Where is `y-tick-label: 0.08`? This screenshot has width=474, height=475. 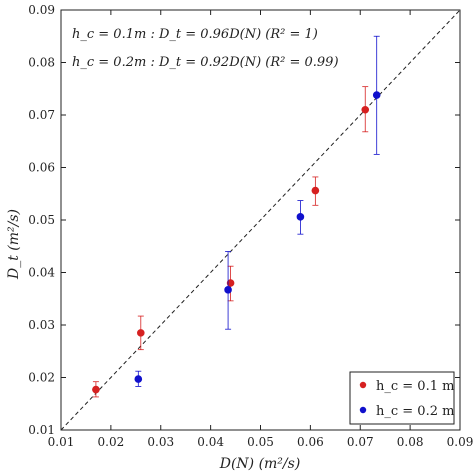
y-tick-label: 0.08 is located at coordinates (41, 63).